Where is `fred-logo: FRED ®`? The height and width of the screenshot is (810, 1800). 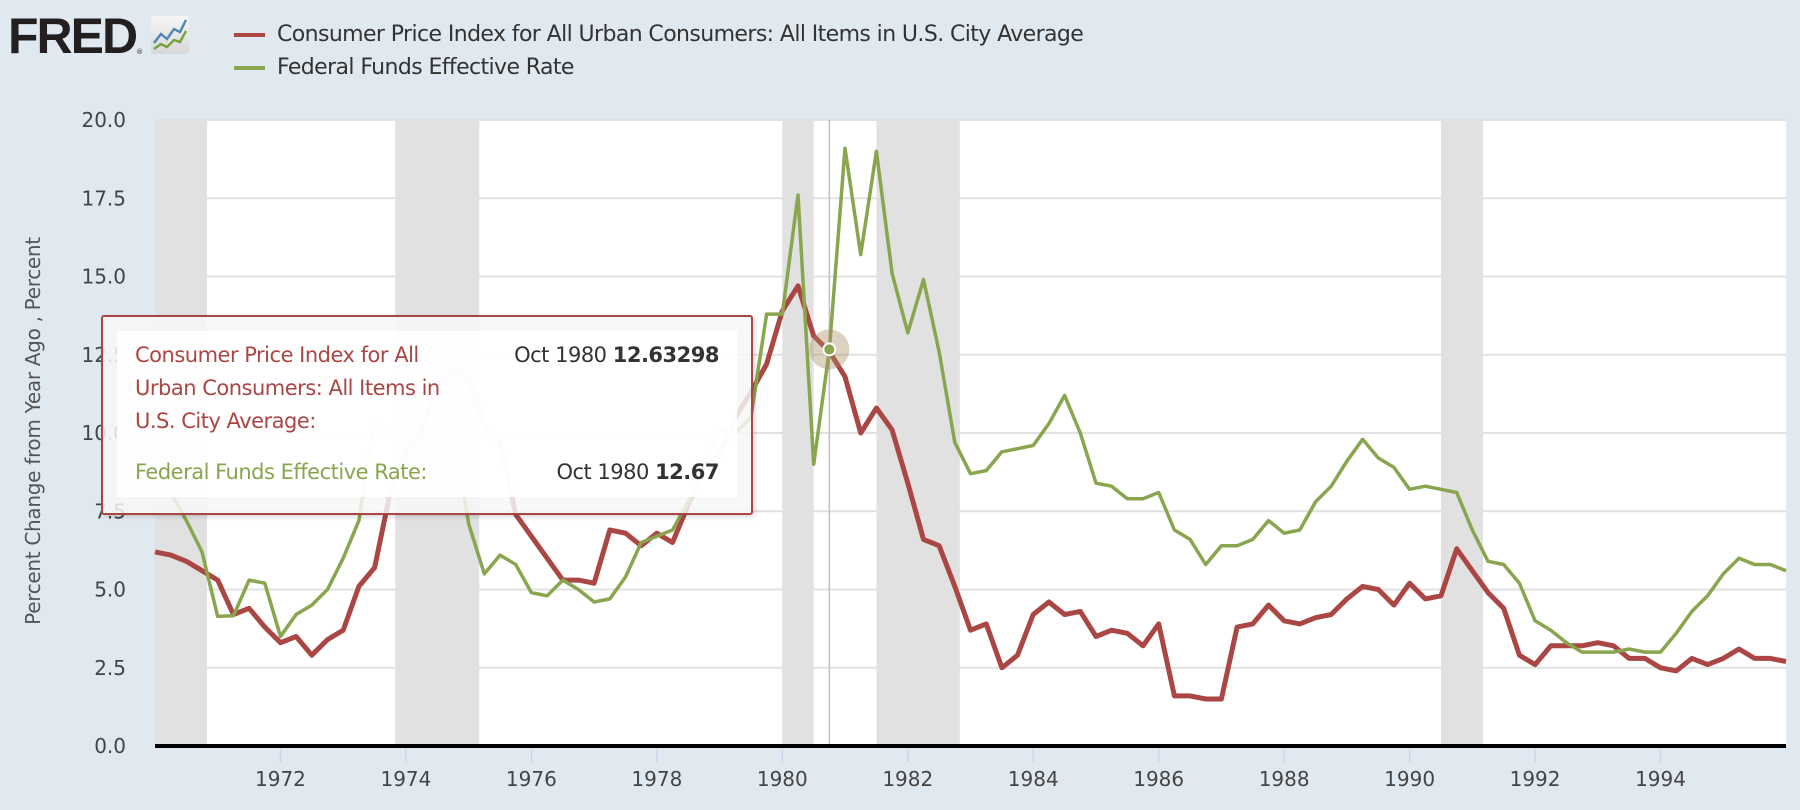
fred-logo: FRED ® is located at coordinates (99, 36).